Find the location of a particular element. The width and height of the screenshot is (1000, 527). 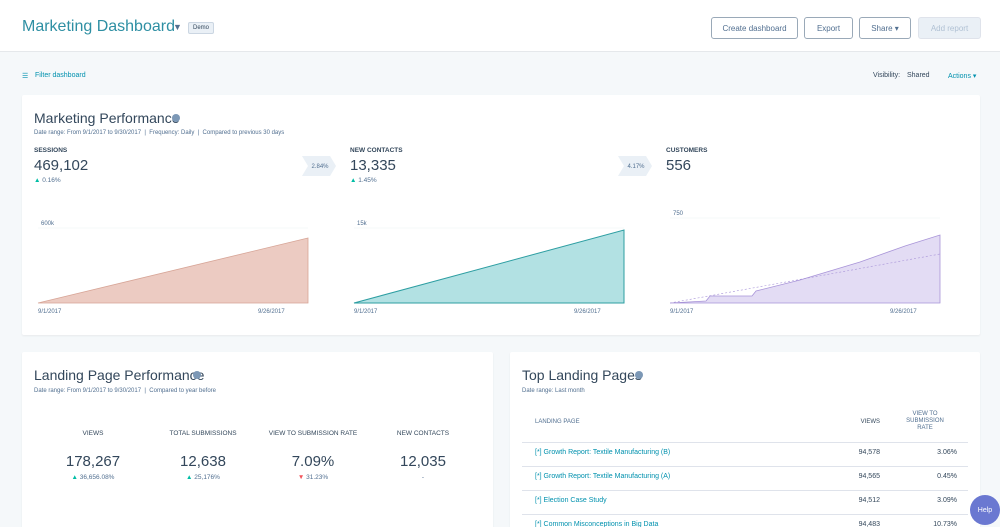

visibility-value: Shared is located at coordinates (918, 75).